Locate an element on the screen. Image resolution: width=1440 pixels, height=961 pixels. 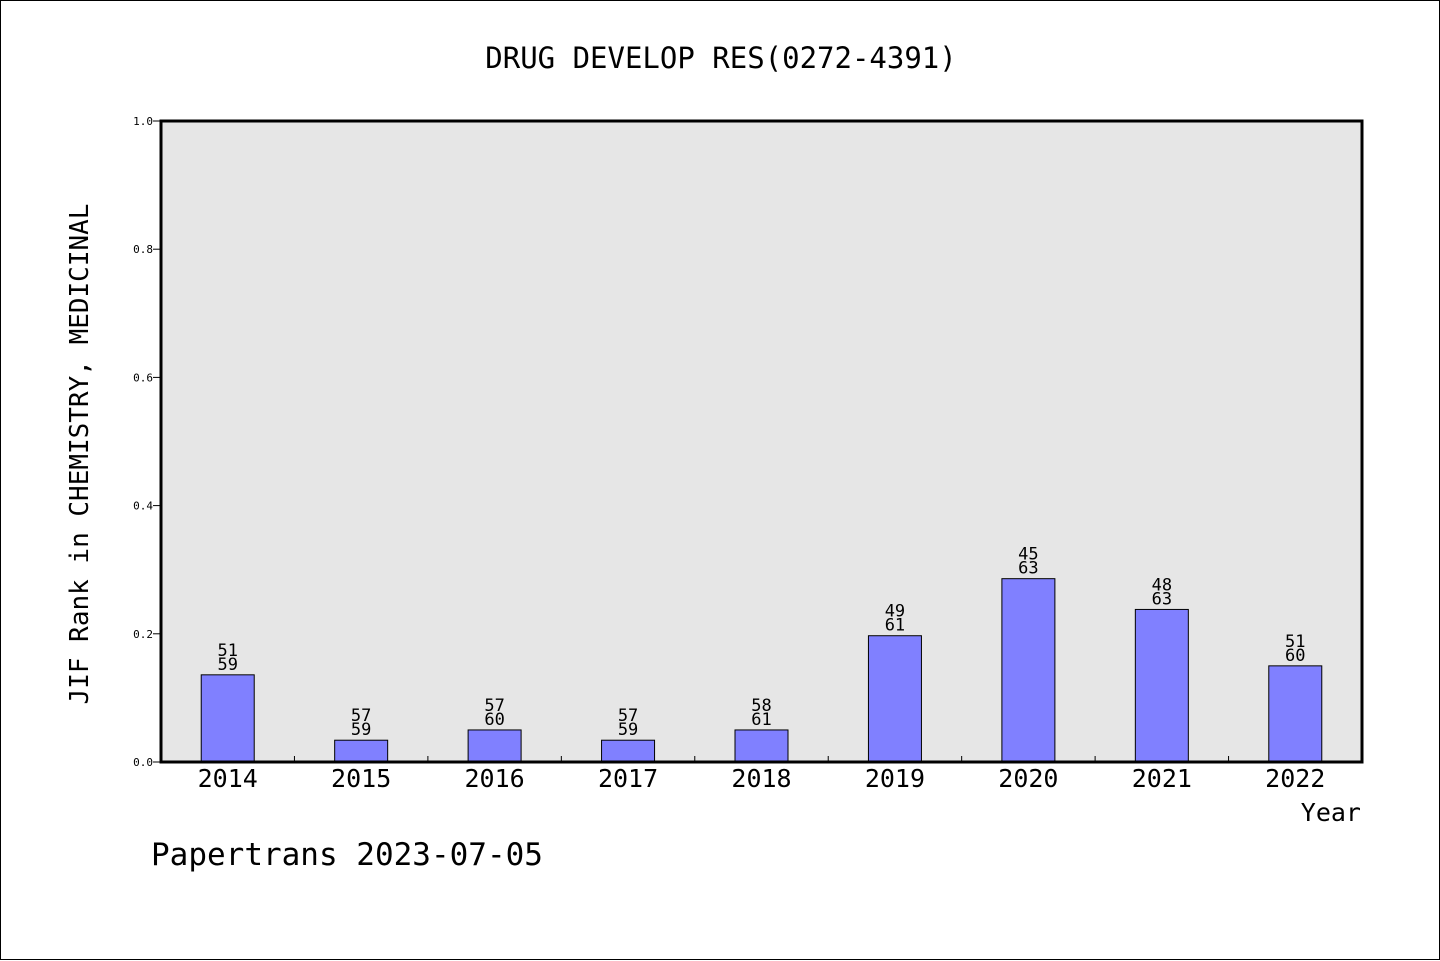
x-tick-label: 2016 is located at coordinates (495, 778).